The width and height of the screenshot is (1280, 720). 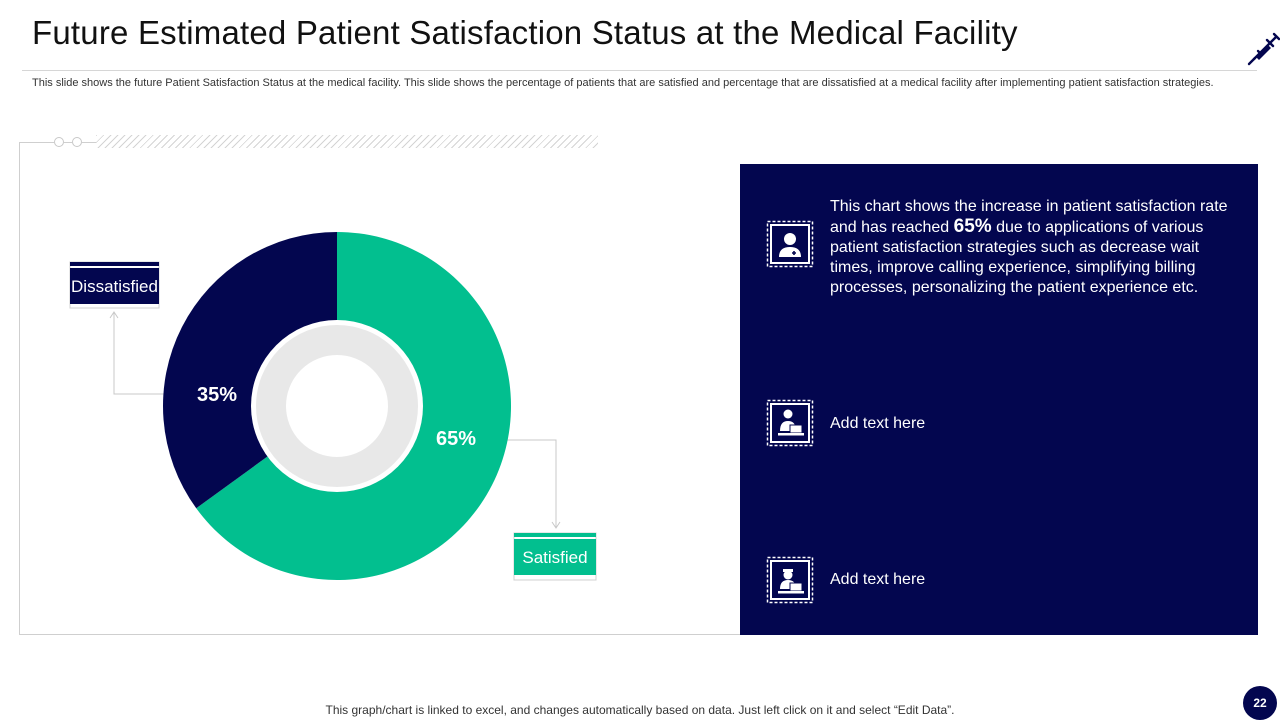 I want to click on legend-label-satisfied: Satisfied, so click(x=554, y=557).